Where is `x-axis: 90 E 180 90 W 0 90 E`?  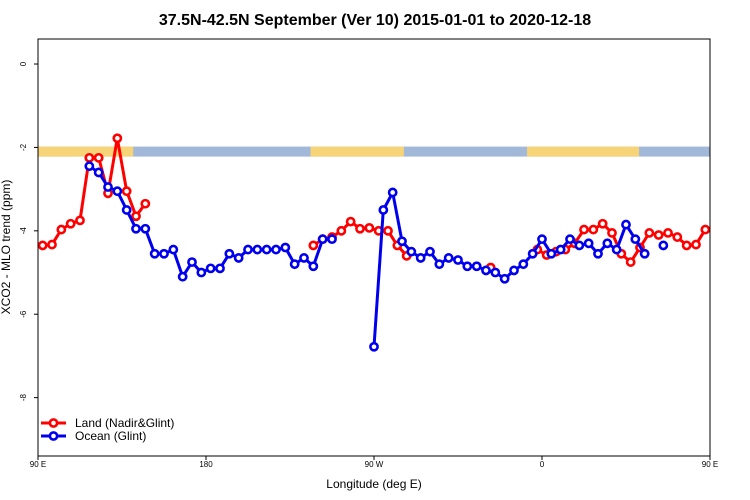 x-axis: 90 E 180 90 W 0 90 E is located at coordinates (374, 462).